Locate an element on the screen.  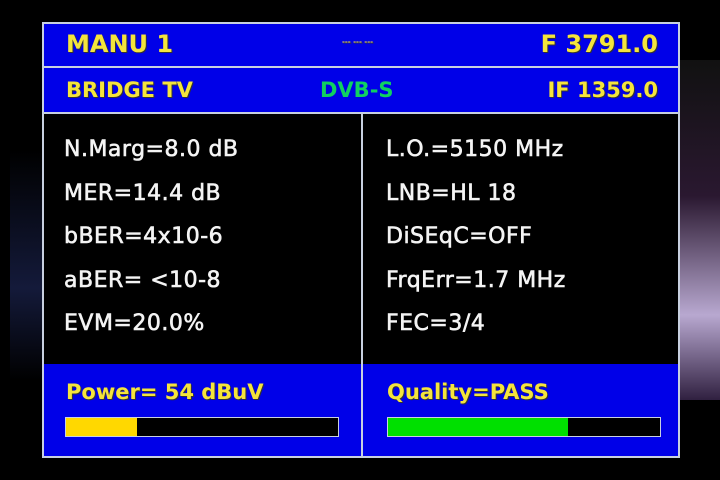
param-right-2: DiSEqC=OFF is located at coordinates (459, 237).